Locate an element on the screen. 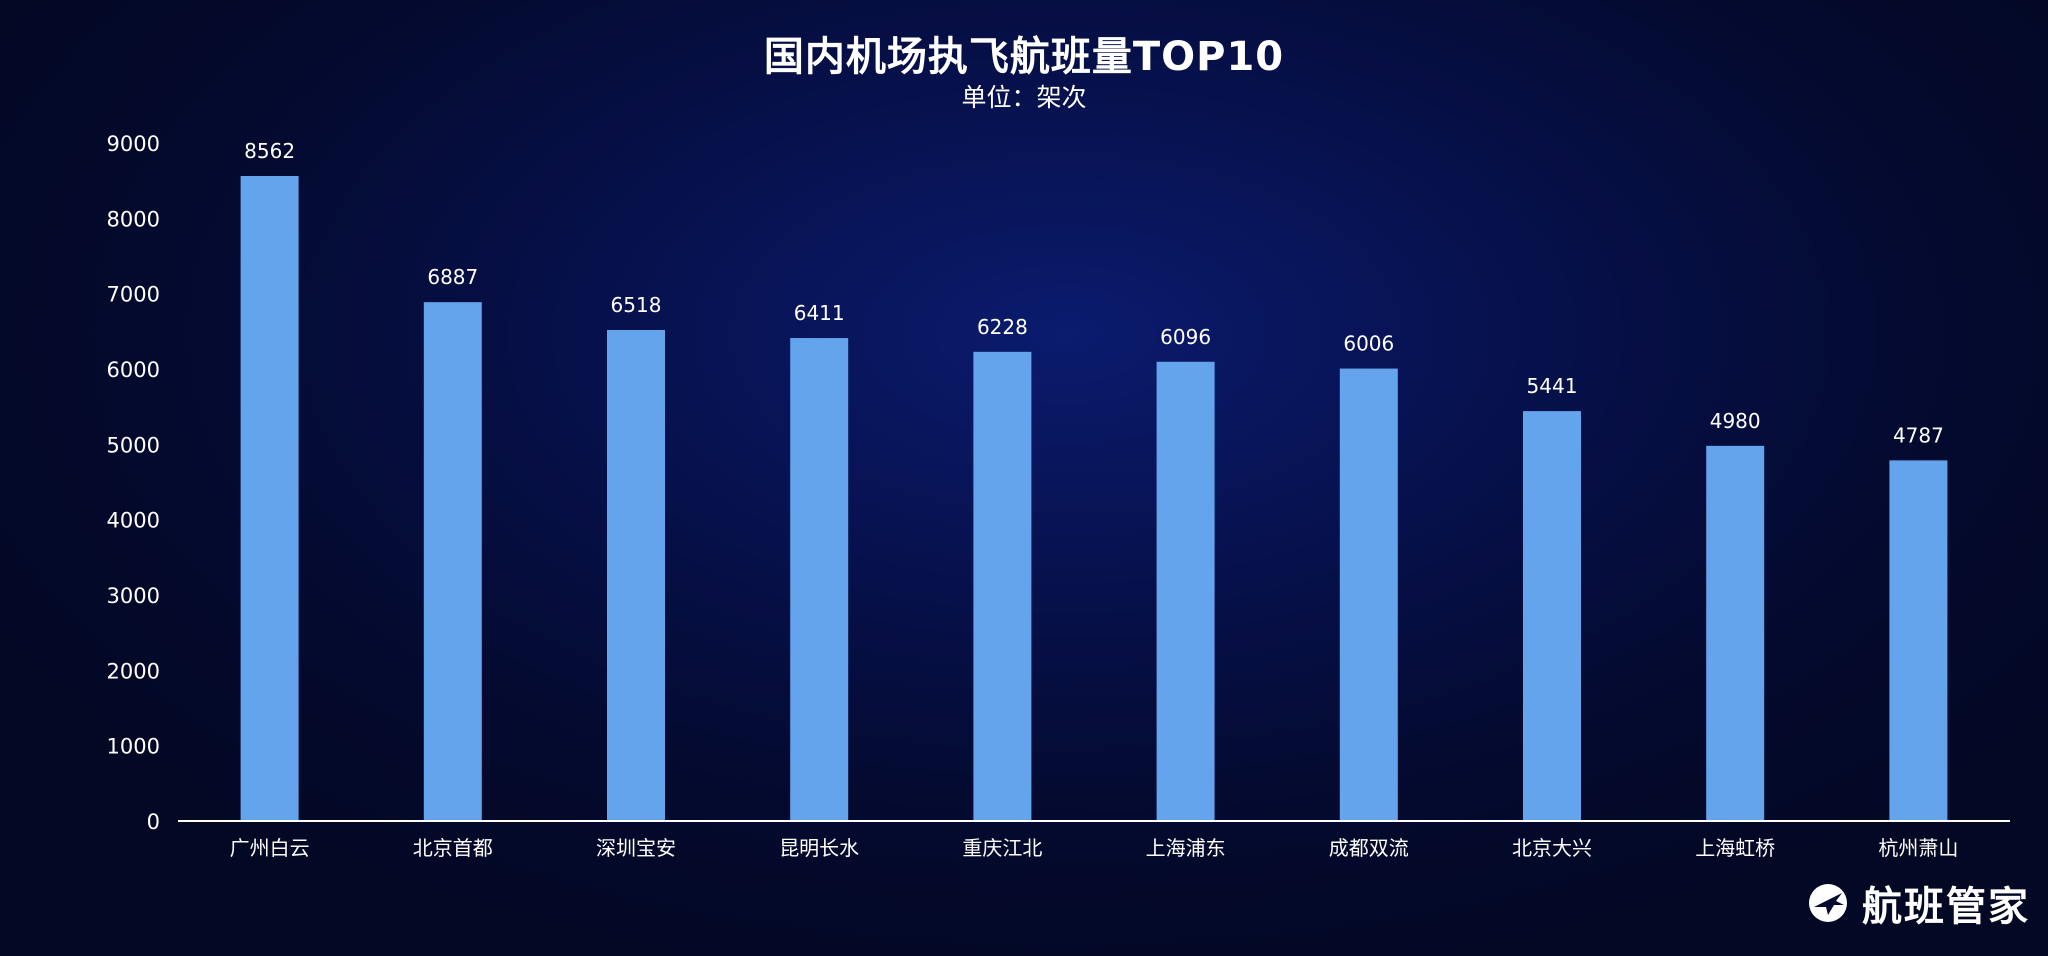 The height and width of the screenshot is (956, 2048). x-tick-label: 重庆江北 is located at coordinates (1002, 848).